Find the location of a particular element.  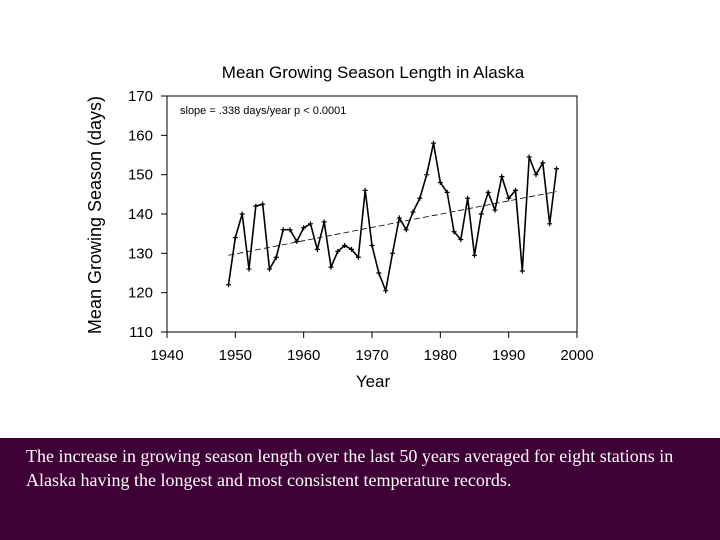

x-tick-label: 1970 is located at coordinates (371, 355).